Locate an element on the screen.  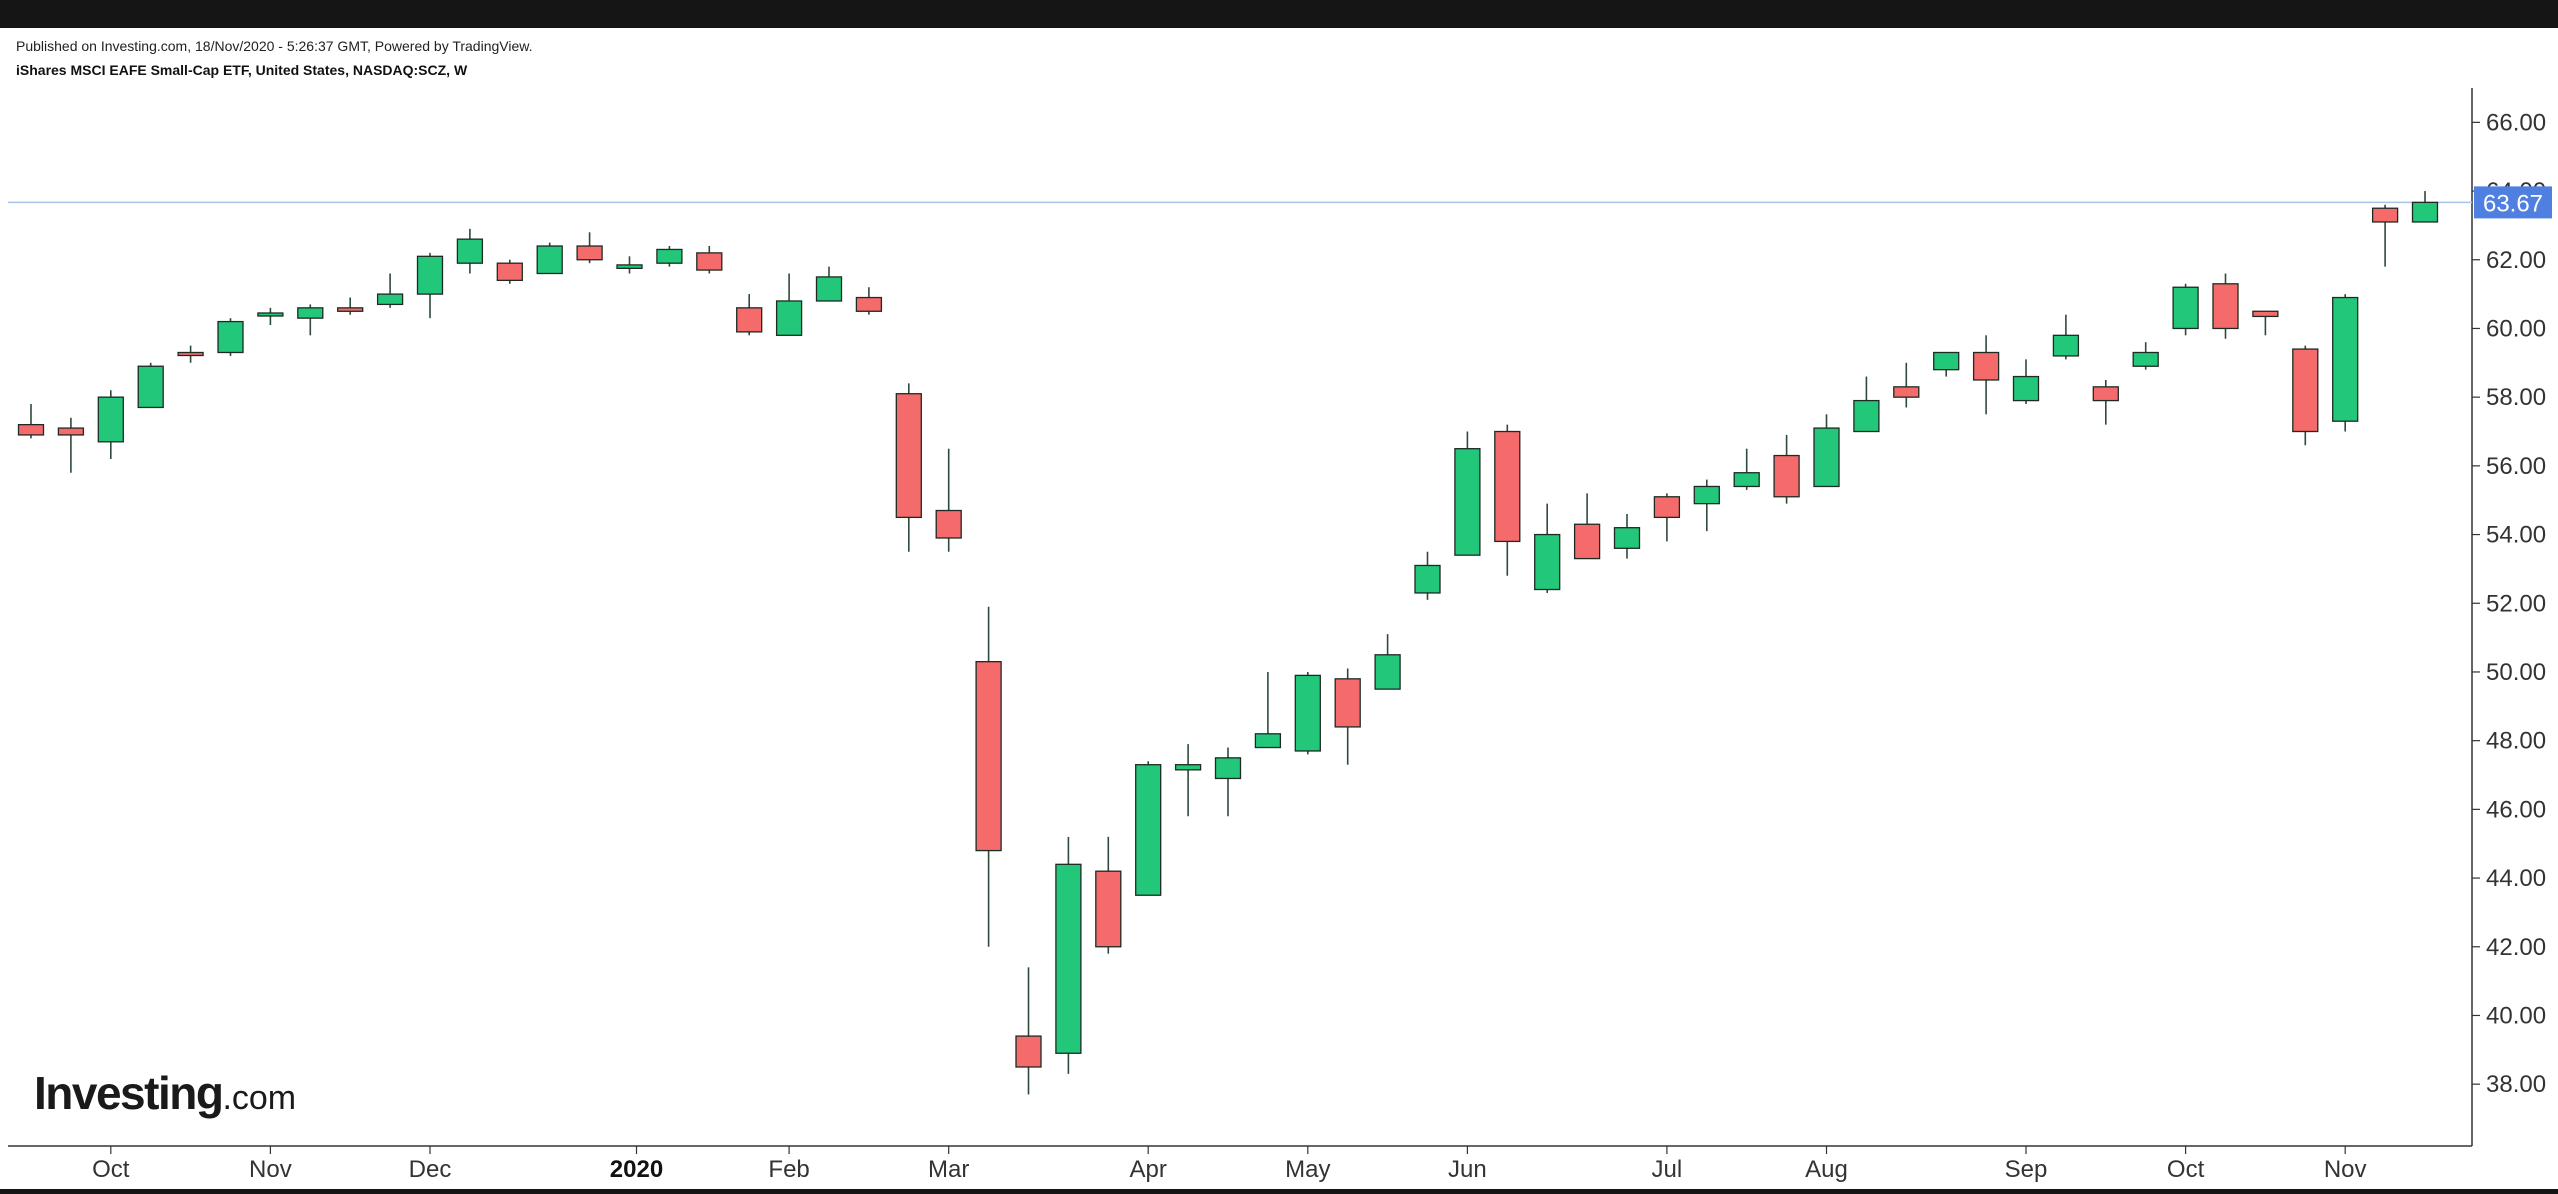
y-tick-label: 58.00 is located at coordinates (2516, 397).